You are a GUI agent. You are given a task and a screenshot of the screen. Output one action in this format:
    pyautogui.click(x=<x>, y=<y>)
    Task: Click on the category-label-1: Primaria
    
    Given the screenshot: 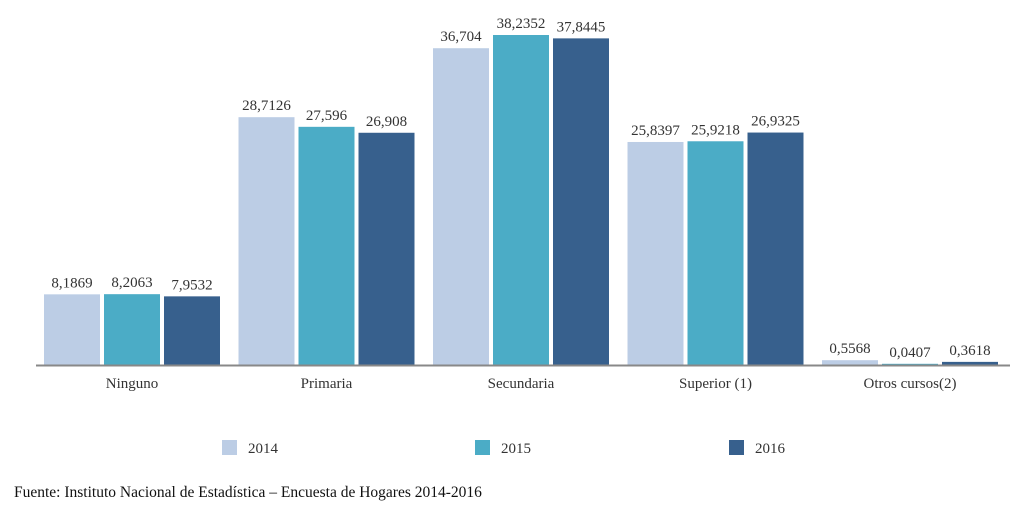 What is the action you would take?
    pyautogui.click(x=327, y=384)
    